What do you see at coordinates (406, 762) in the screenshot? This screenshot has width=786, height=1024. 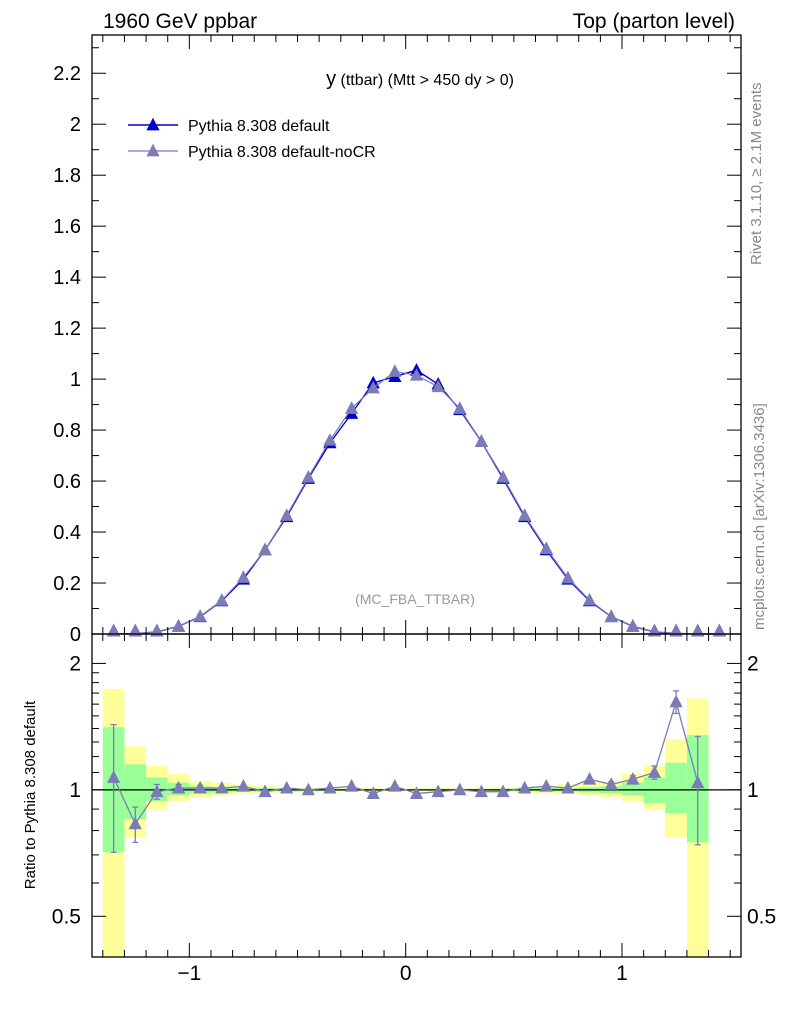 I see `ratio-line` at bounding box center [406, 762].